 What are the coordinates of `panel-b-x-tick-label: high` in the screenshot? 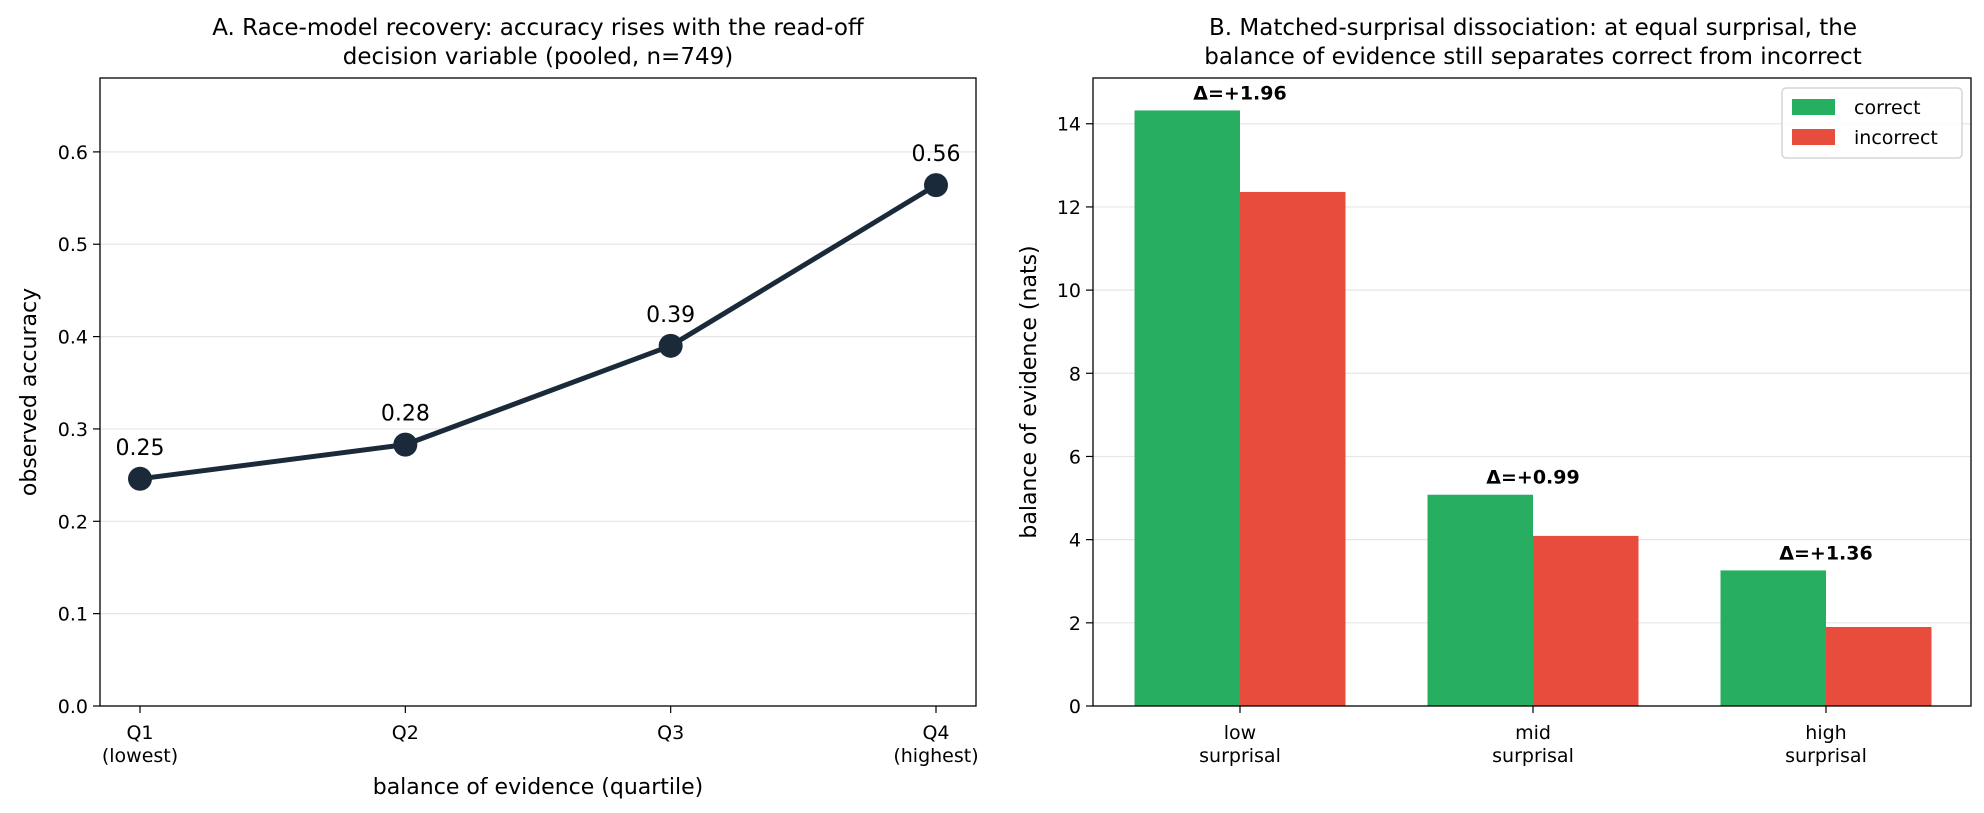 It's located at (1825, 733).